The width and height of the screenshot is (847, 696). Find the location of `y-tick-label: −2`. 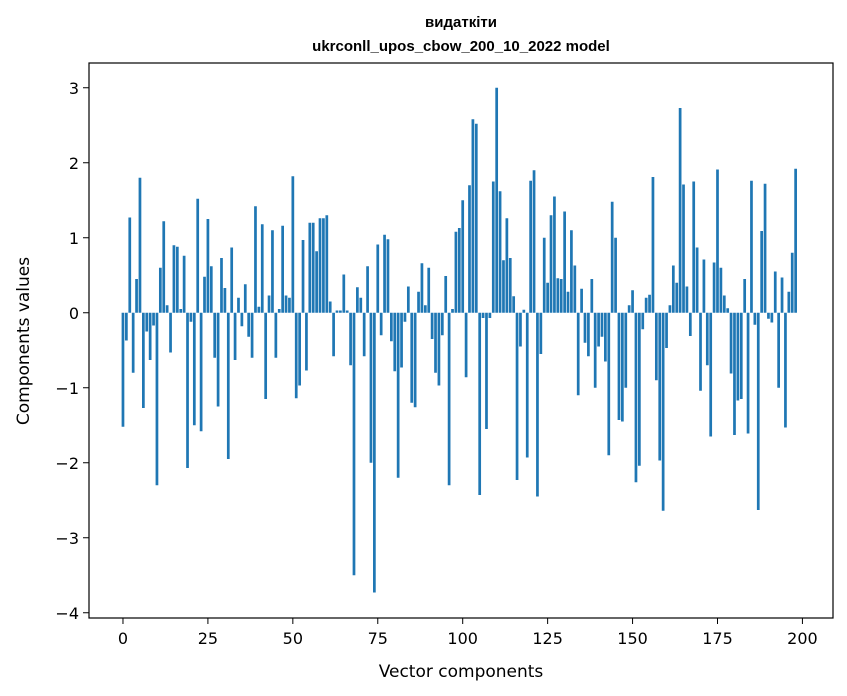

y-tick-label: −2 is located at coordinates (67, 463).